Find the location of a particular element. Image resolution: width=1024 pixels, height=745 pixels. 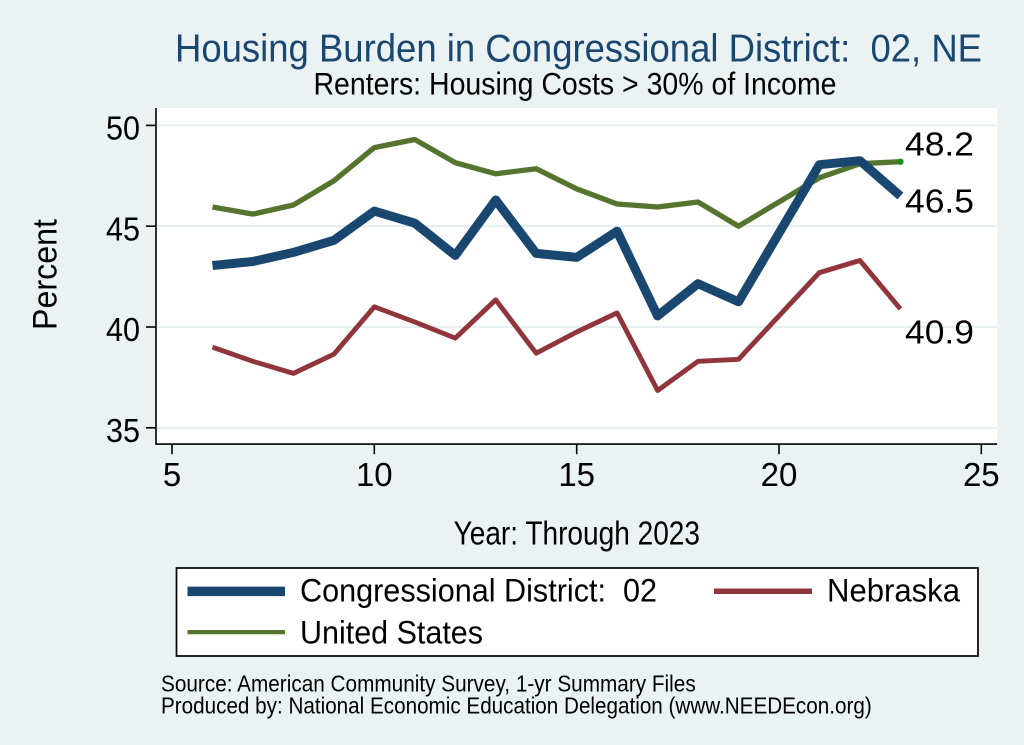

svg-text: 15 is located at coordinates (576, 474).